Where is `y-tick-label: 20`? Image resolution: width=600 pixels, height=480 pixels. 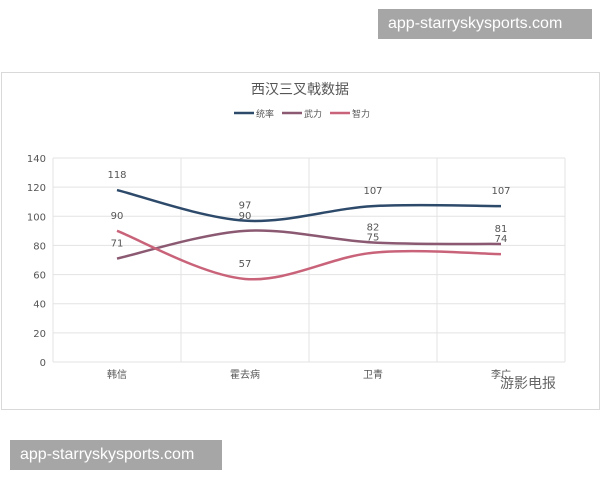 y-tick-label: 20 is located at coordinates (39, 334).